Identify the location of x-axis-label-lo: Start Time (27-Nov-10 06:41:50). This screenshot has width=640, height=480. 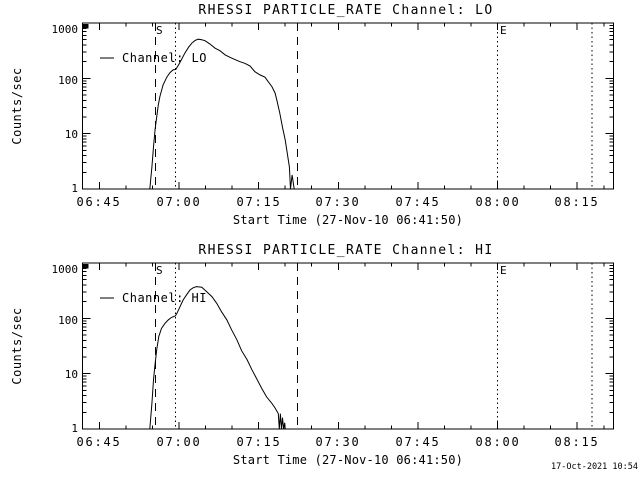
(348, 220).